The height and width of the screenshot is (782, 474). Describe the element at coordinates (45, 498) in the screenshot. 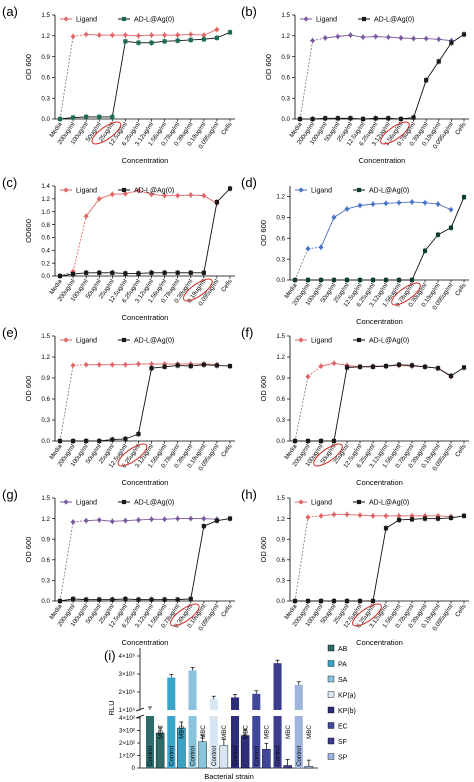

I see `y-tick-label: 1.5` at that location.